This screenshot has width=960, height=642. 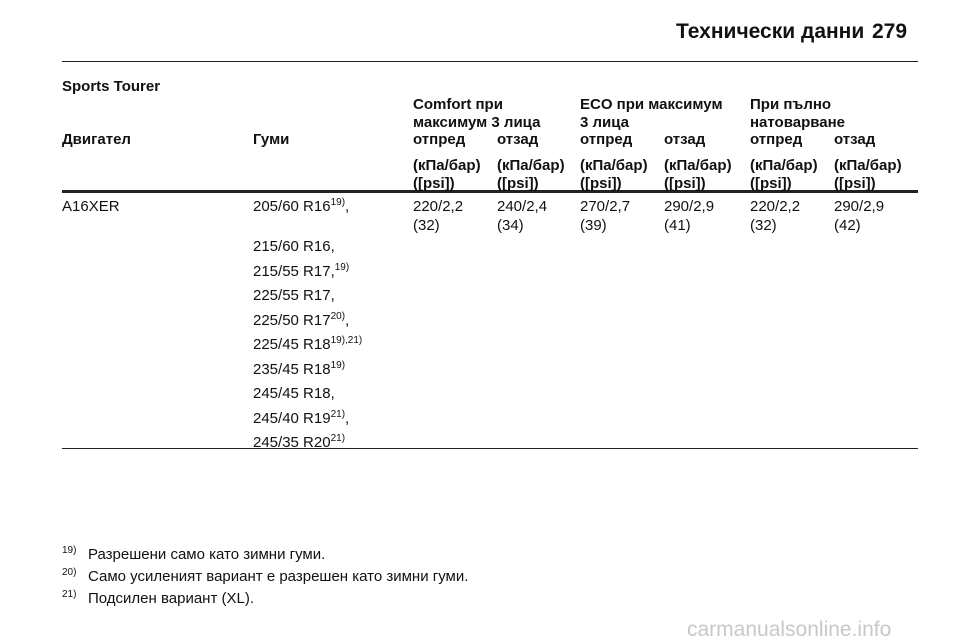 I want to click on tire-text: 215/55 R17,, so click(x=294, y=271).